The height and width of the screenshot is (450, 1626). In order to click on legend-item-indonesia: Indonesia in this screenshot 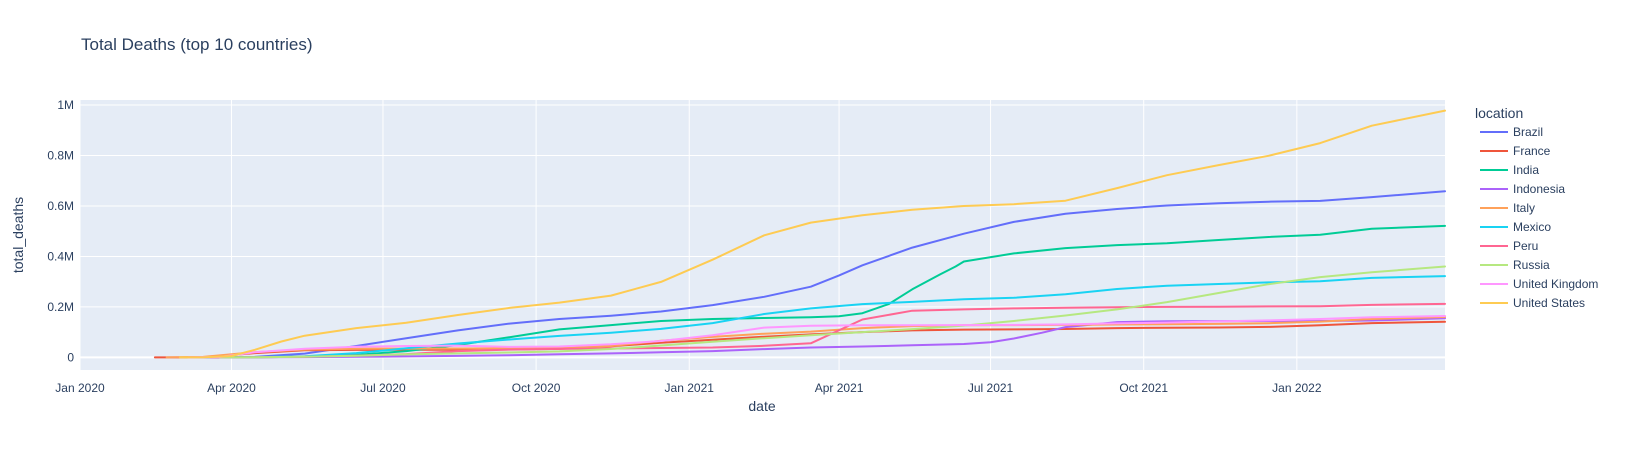, I will do `click(1522, 189)`.